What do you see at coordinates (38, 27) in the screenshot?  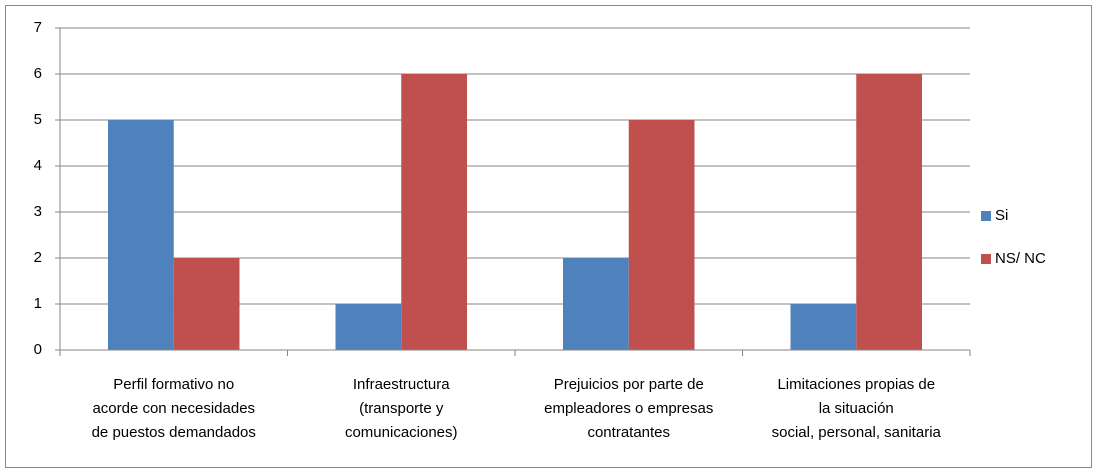 I see `y-tick-label: 7` at bounding box center [38, 27].